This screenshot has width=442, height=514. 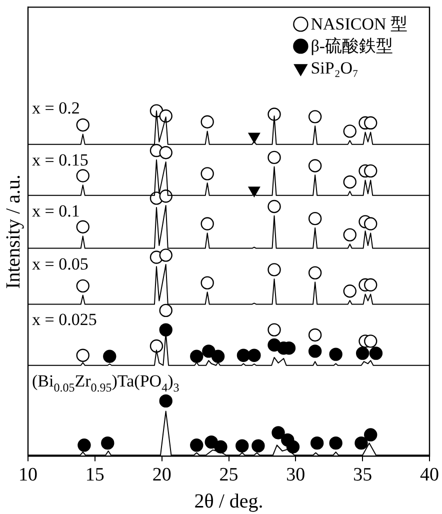 What do you see at coordinates (334, 68) in the screenshot?
I see `legend-label: SiP₂O₇` at bounding box center [334, 68].